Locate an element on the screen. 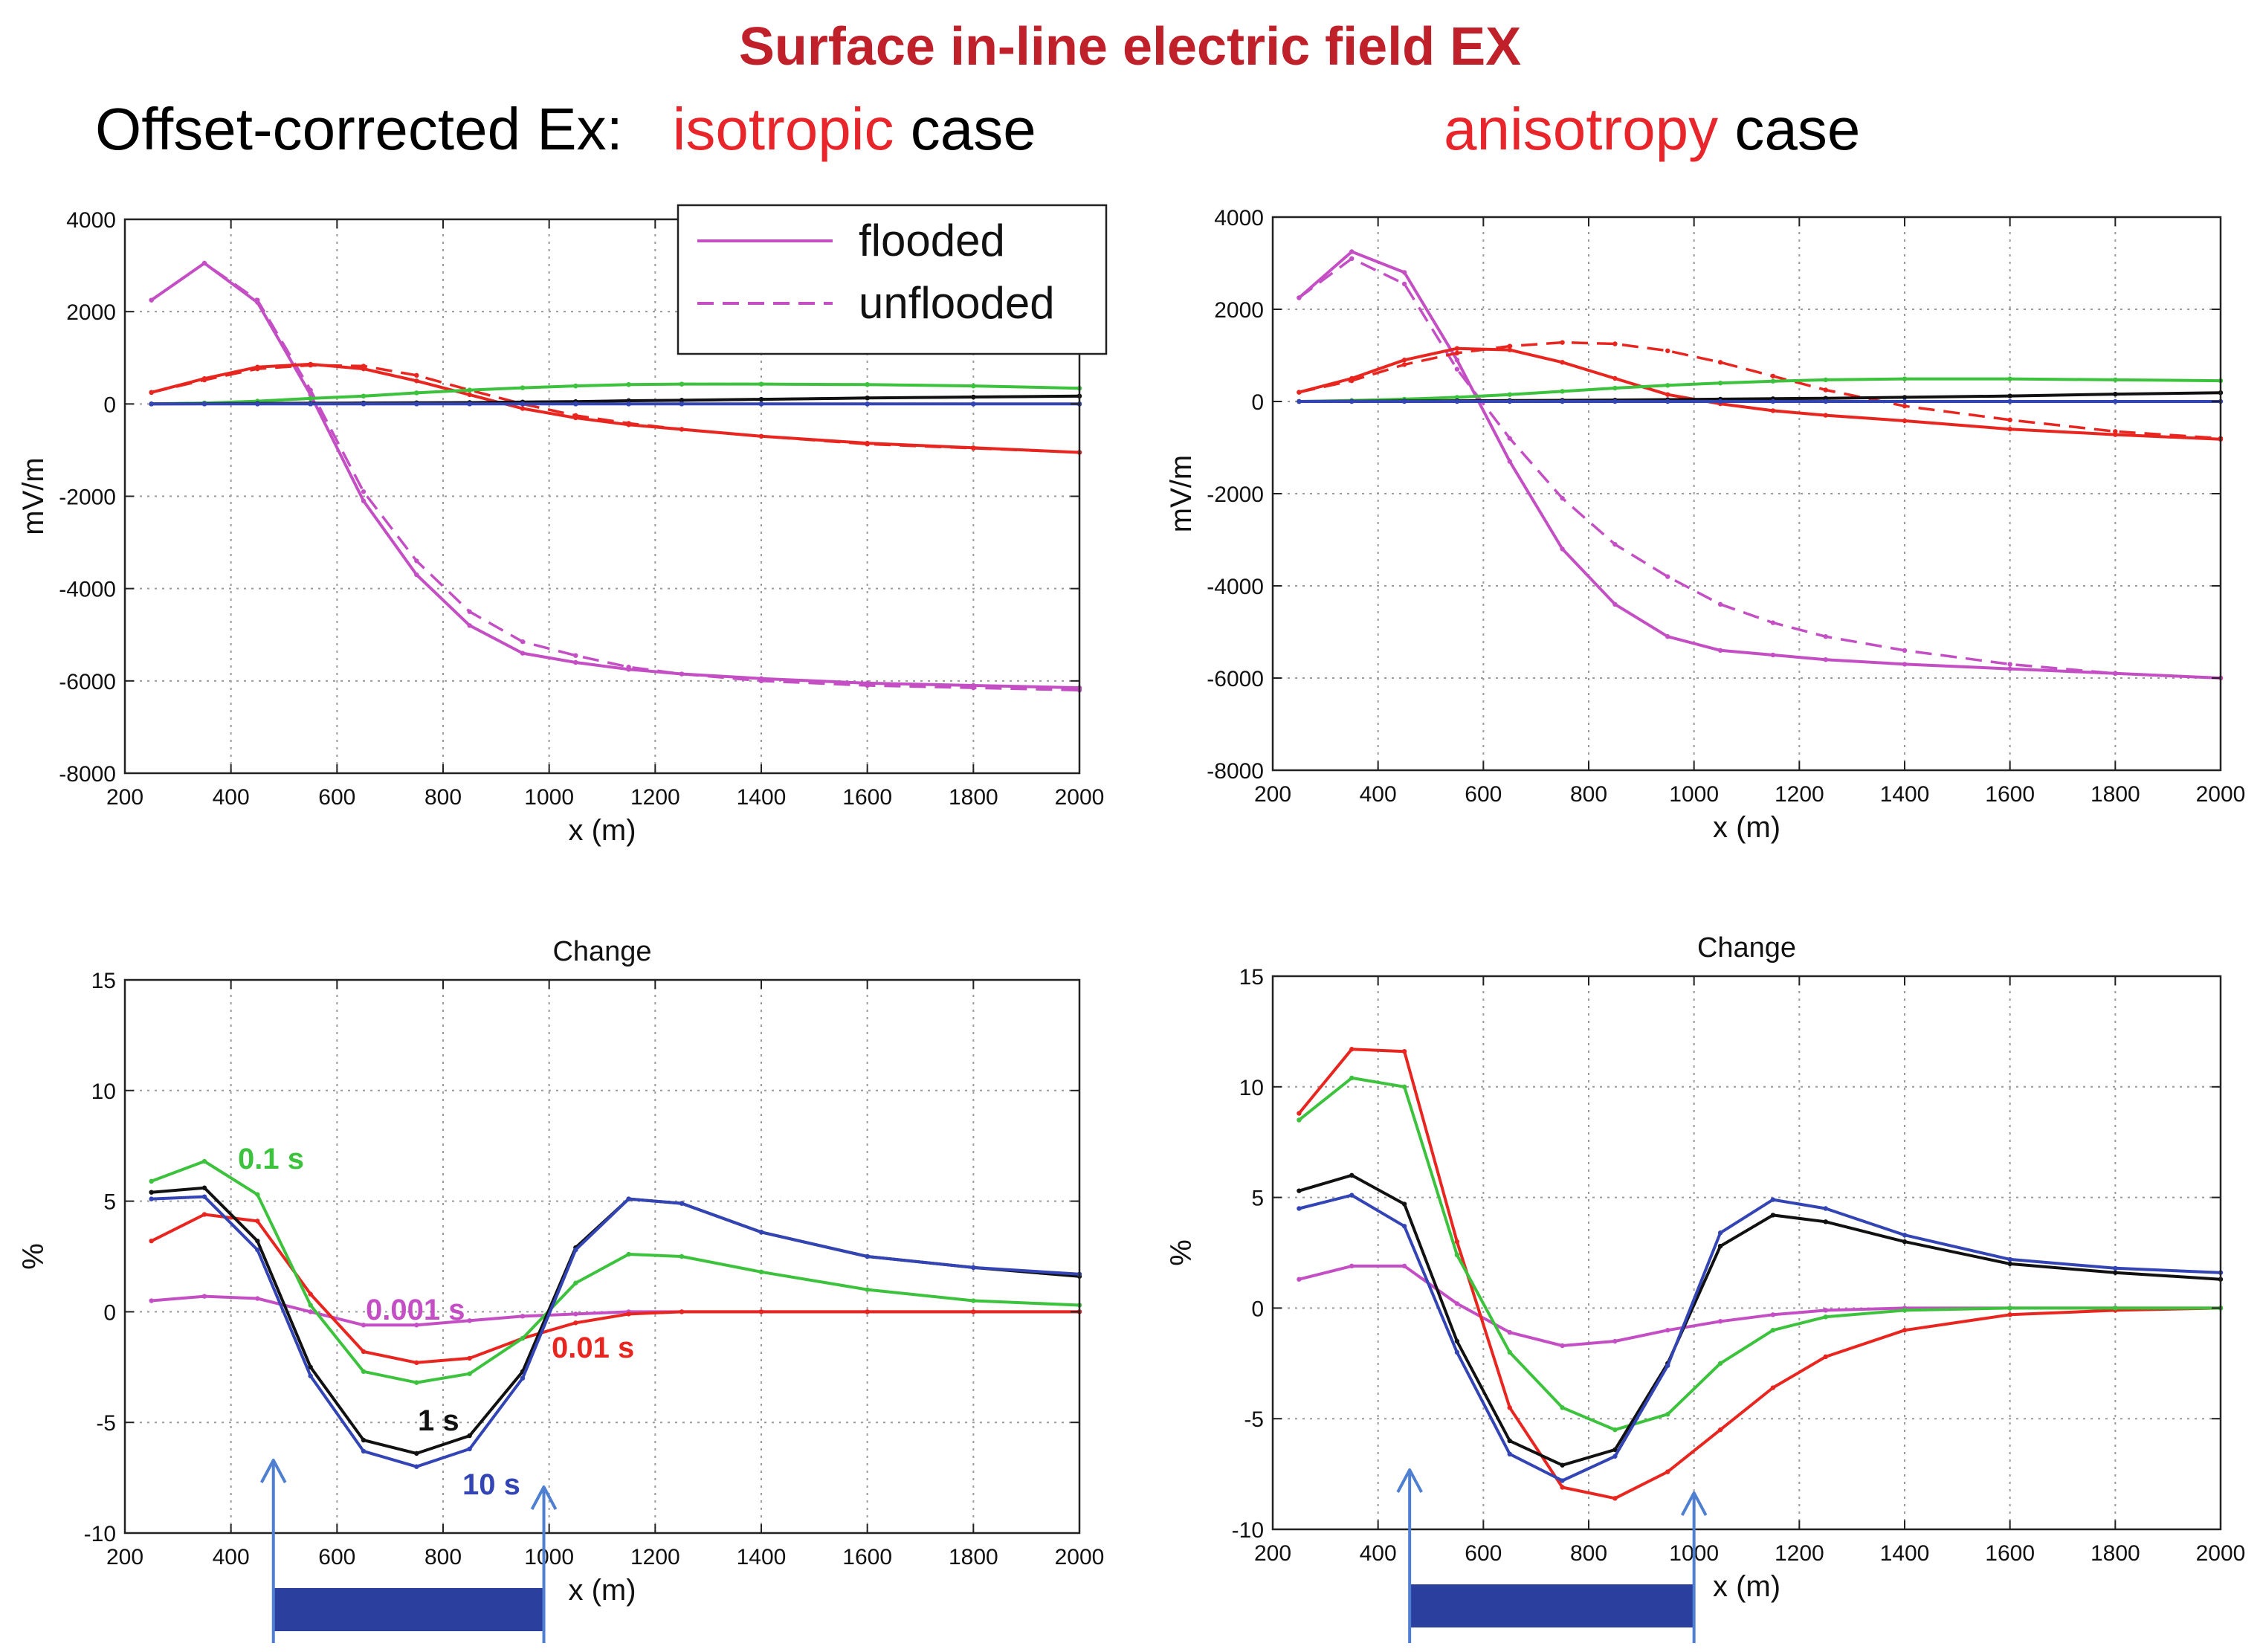  region-marker is located at coordinates (408, 1551).